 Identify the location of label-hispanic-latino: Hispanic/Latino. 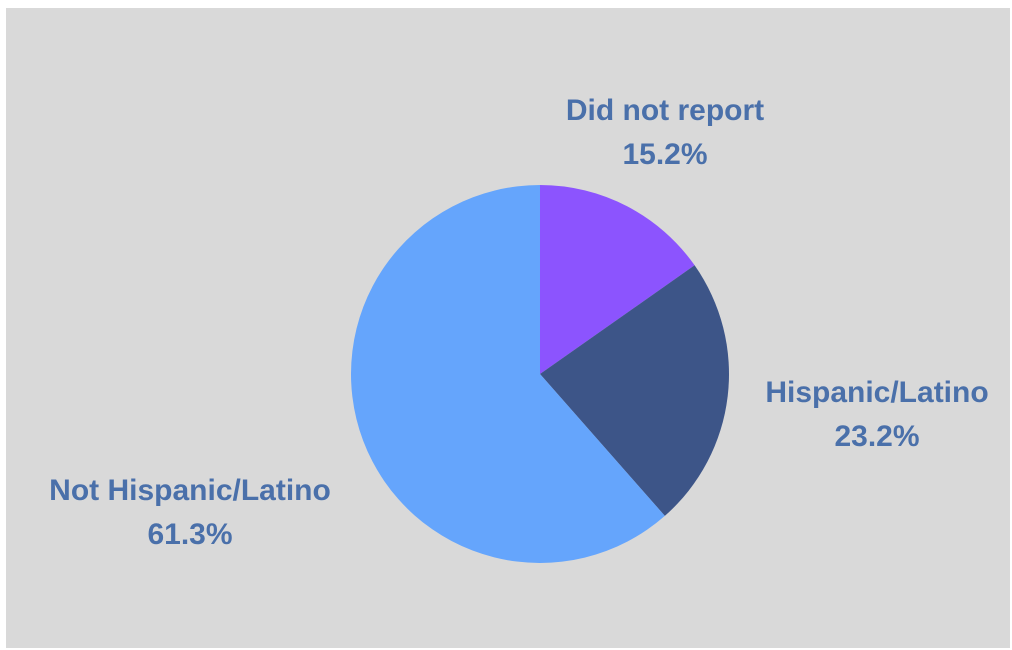
(876, 392).